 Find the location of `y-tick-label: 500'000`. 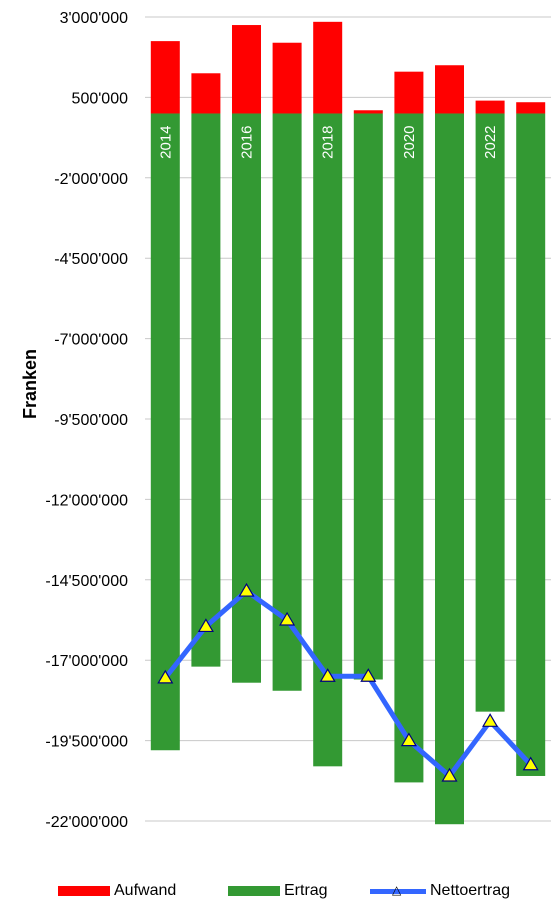

y-tick-label: 500'000 is located at coordinates (100, 98).